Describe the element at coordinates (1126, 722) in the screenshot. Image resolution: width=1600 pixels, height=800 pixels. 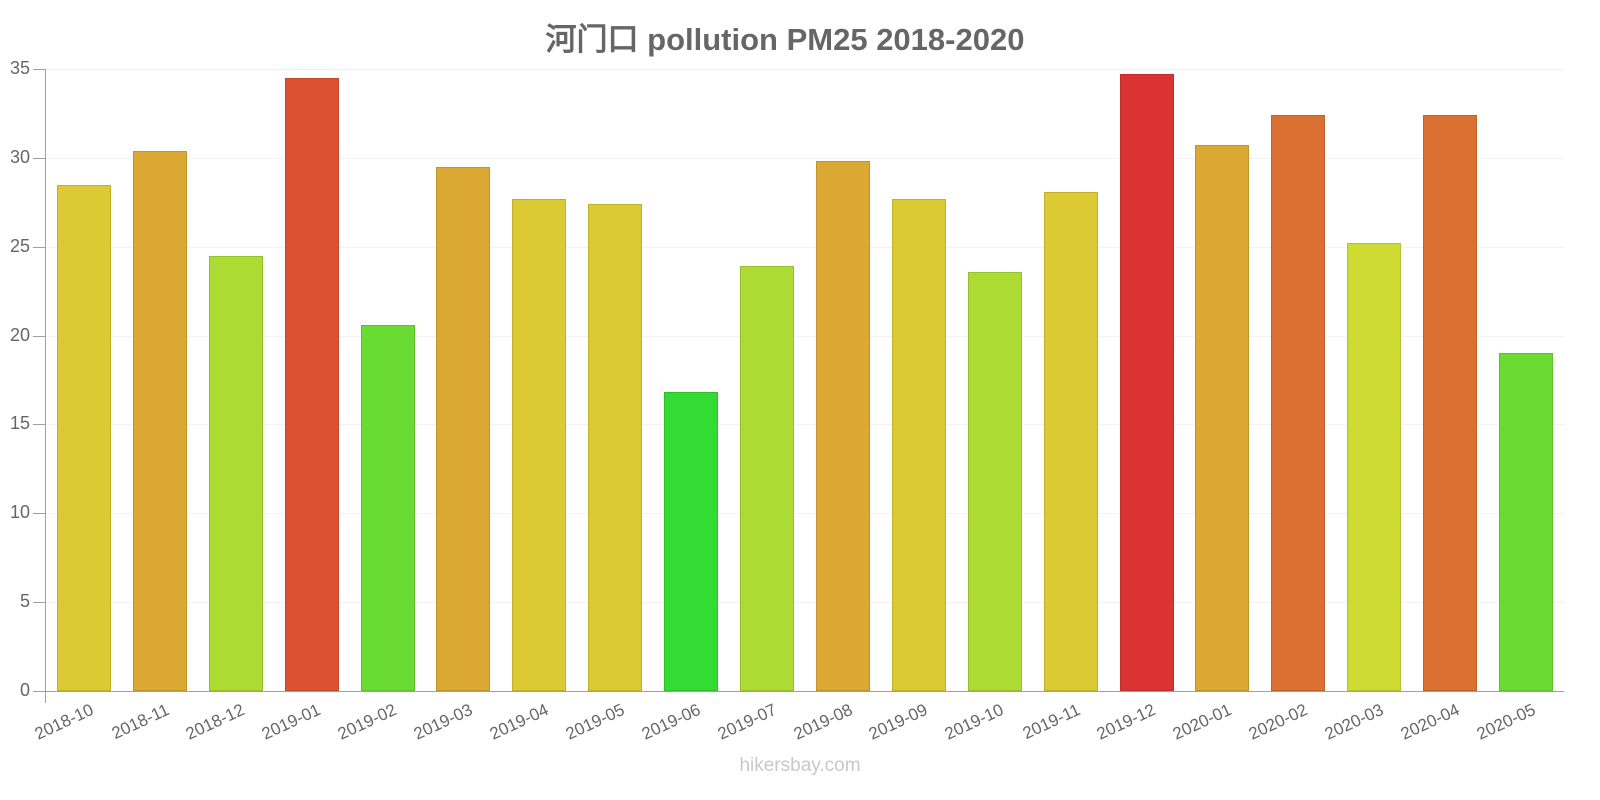
I see `x-tick-label: 2019-12` at that location.